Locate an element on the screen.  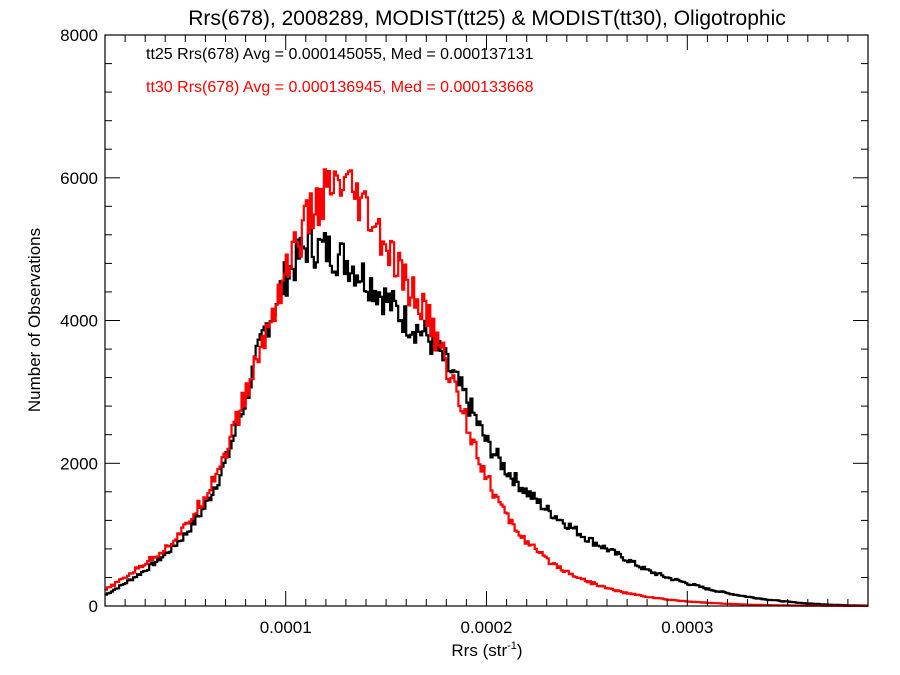
y-tick-label: 4000 is located at coordinates (79, 321).